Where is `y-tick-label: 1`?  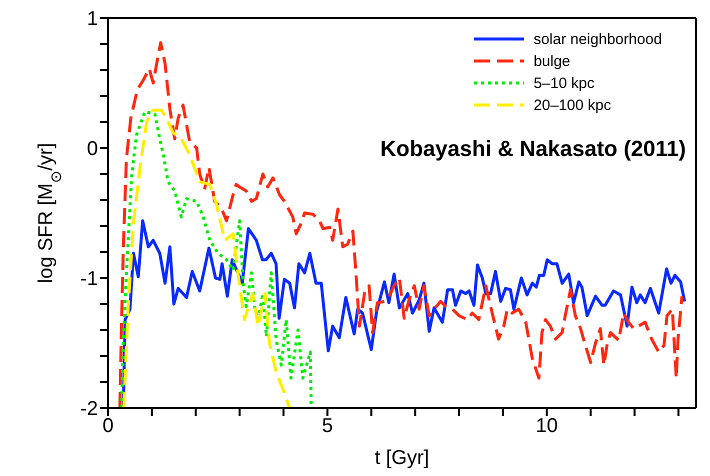 y-tick-label: 1 is located at coordinates (92, 19).